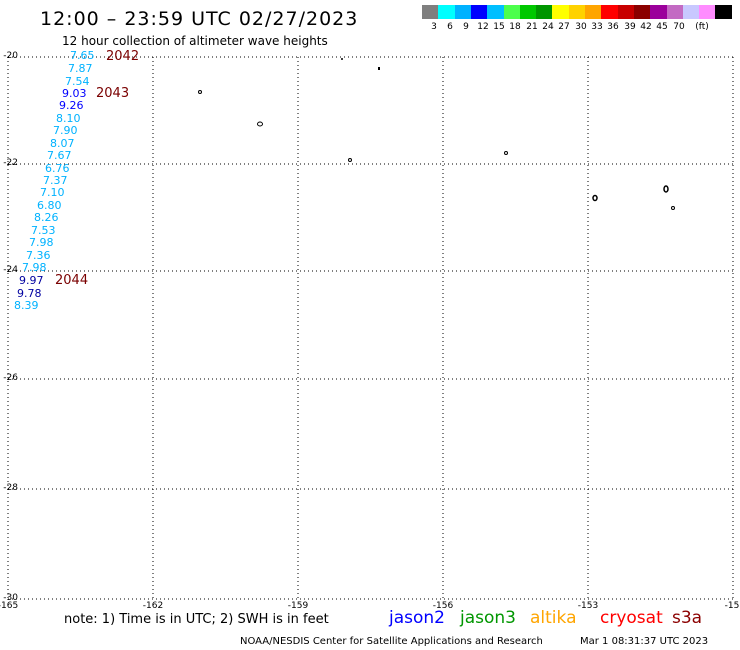  I want to click on swh-value: 8.39, so click(26, 305).